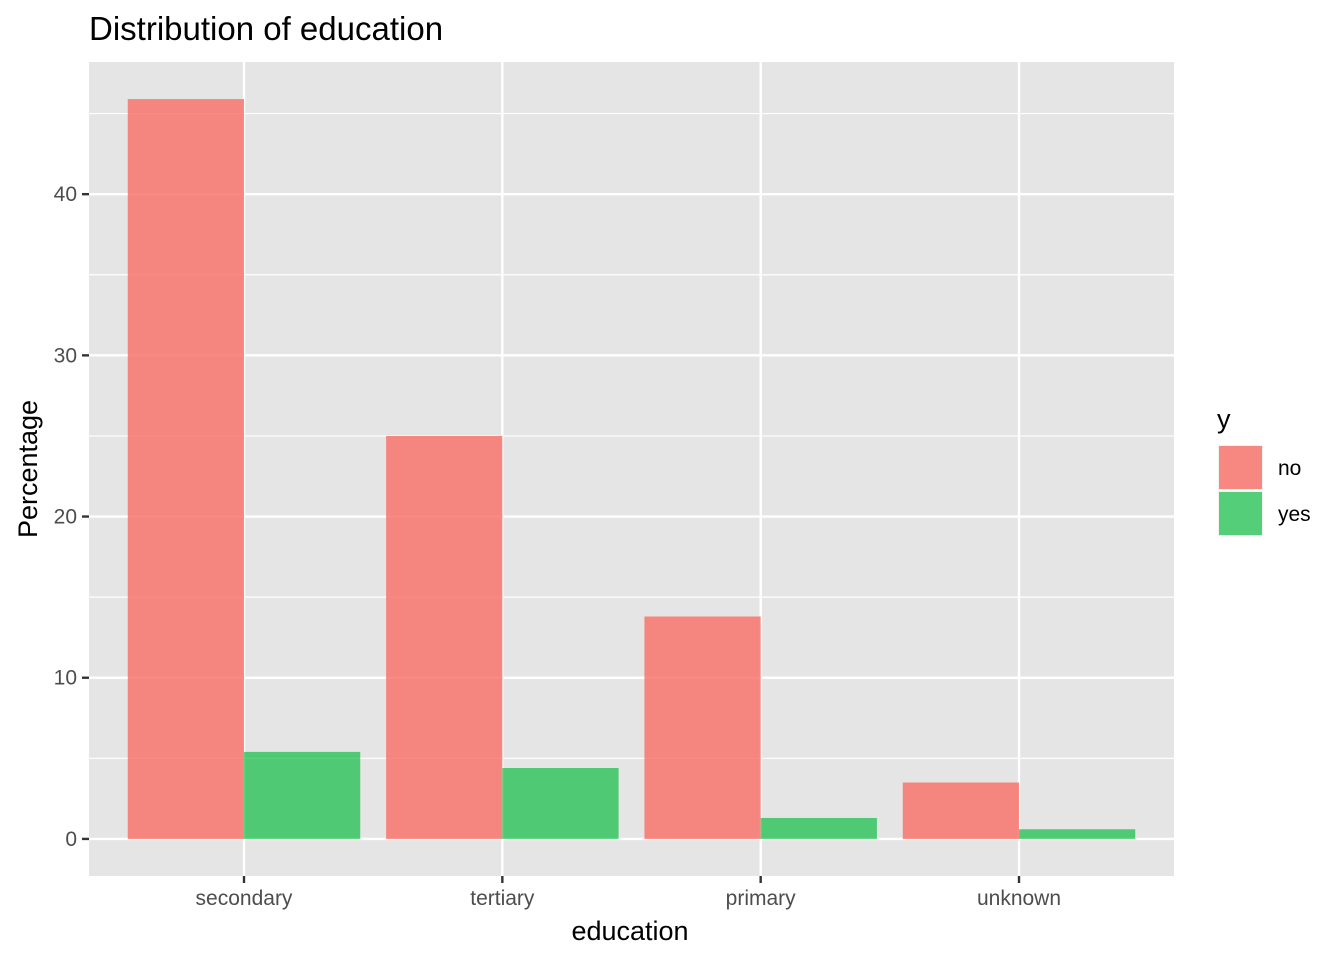 This screenshot has height=960, width=1344. Describe the element at coordinates (65, 194) in the screenshot. I see `y-tick-label: 40` at that location.